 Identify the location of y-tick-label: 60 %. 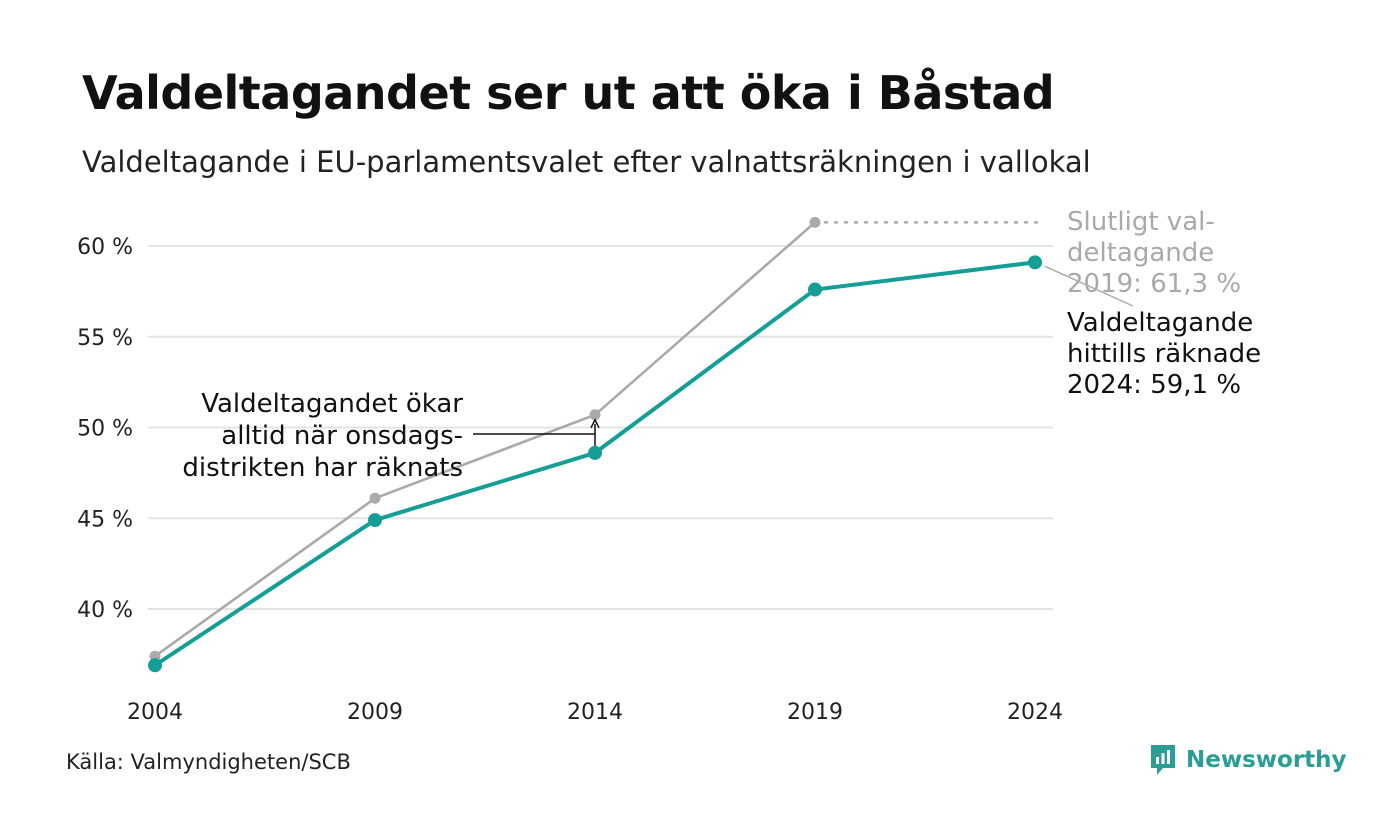
(105, 247).